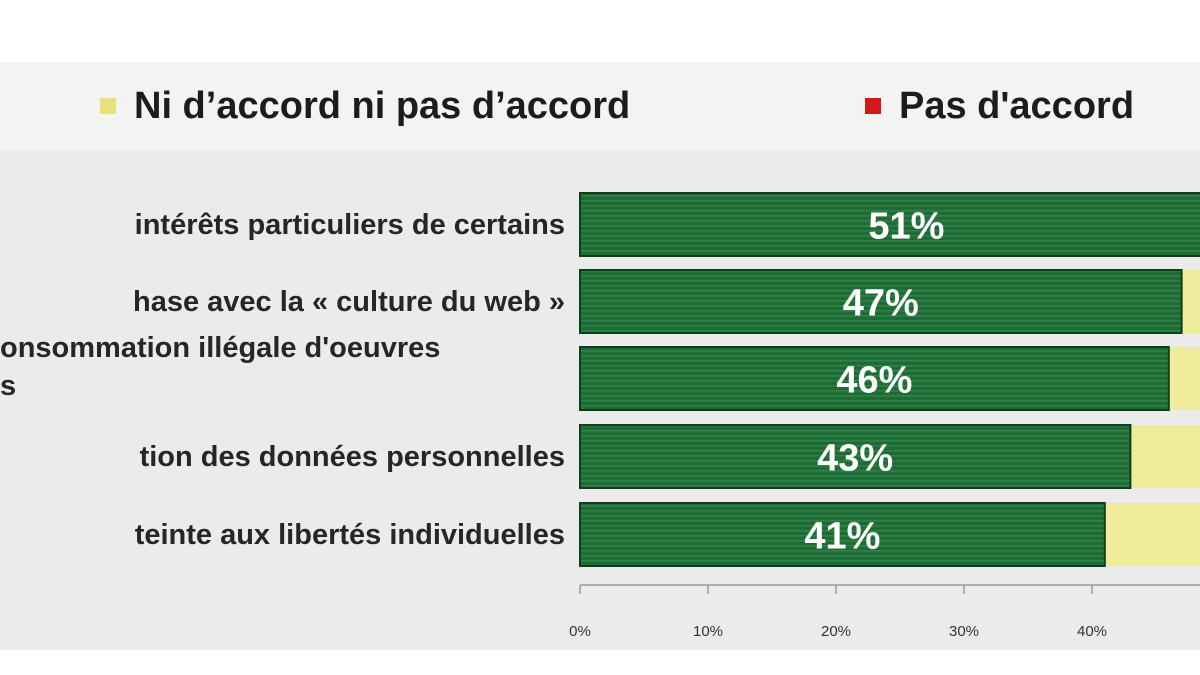 This screenshot has height=675, width=1200. Describe the element at coordinates (842, 537) in the screenshot. I see `bar-value-label: 41%` at that location.